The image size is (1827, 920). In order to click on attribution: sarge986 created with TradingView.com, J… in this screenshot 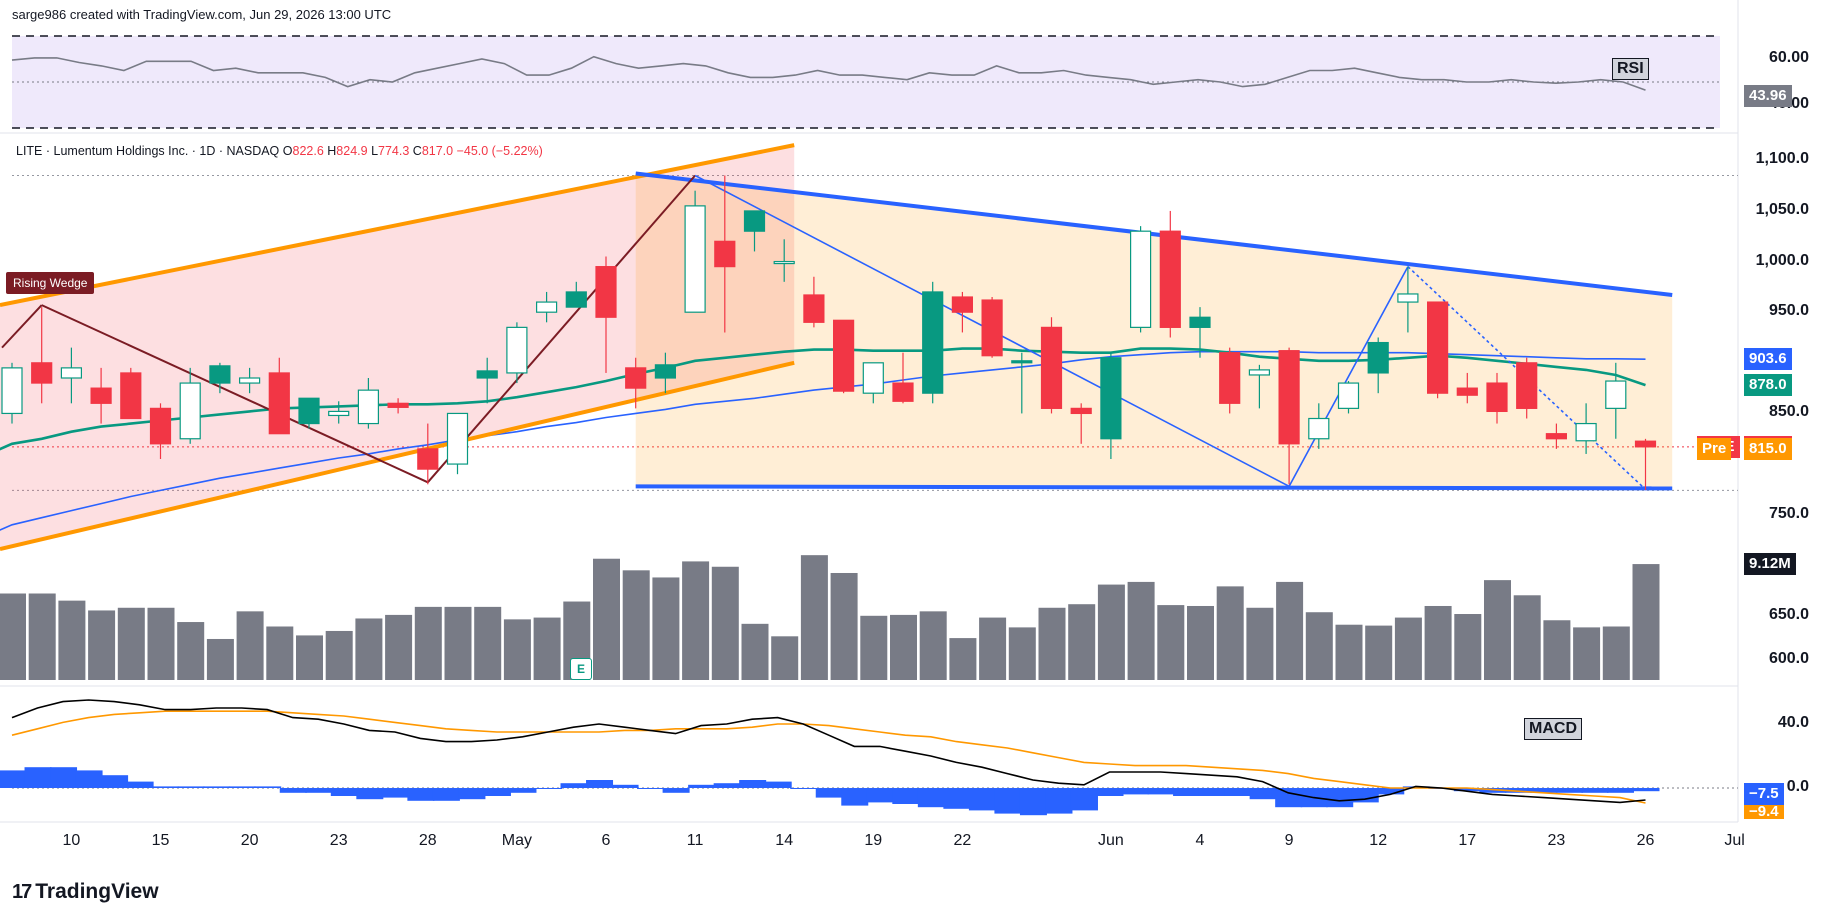, I will do `click(202, 14)`.